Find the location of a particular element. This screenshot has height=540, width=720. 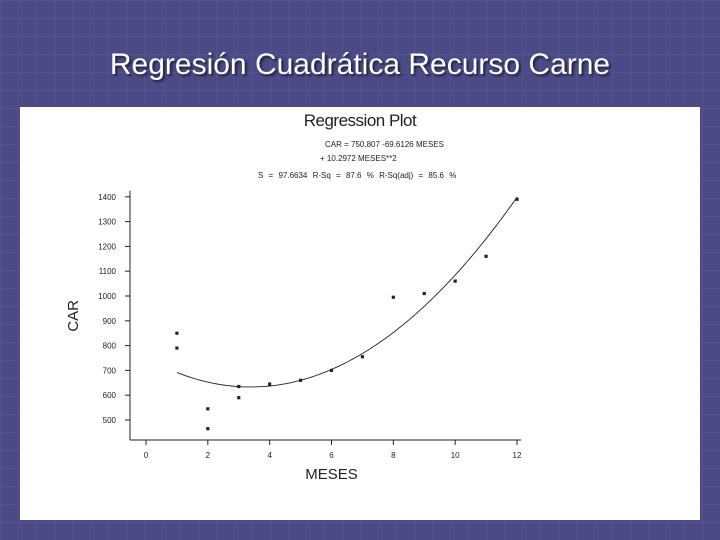

x-tick-label: 12 is located at coordinates (517, 455).